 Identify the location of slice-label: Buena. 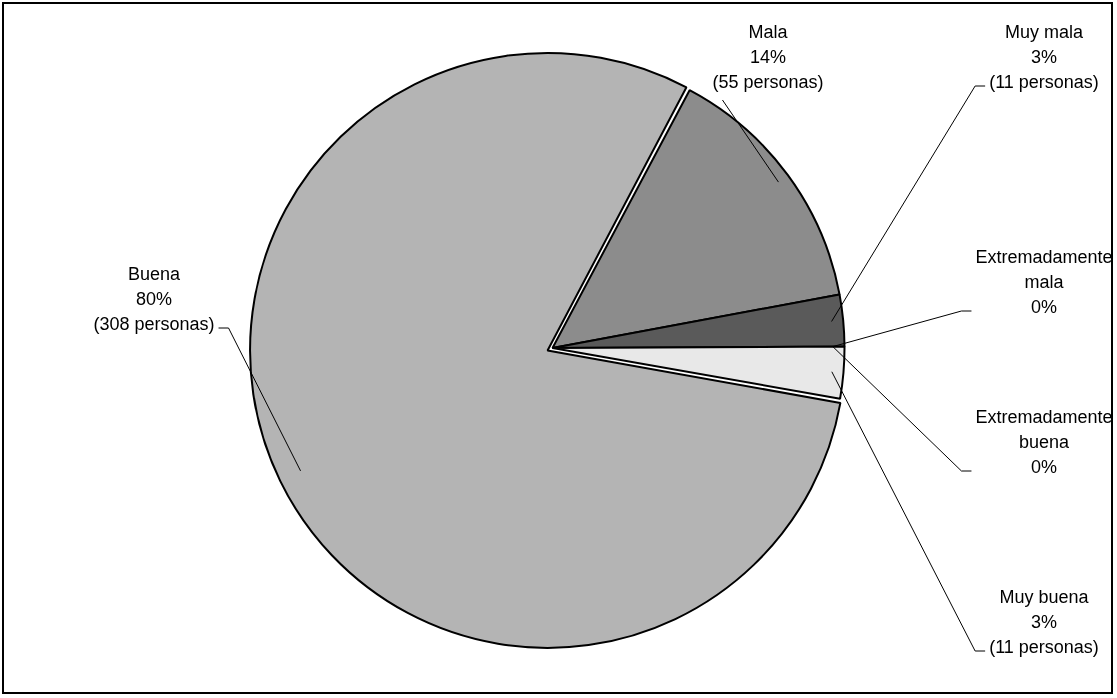
(154, 273).